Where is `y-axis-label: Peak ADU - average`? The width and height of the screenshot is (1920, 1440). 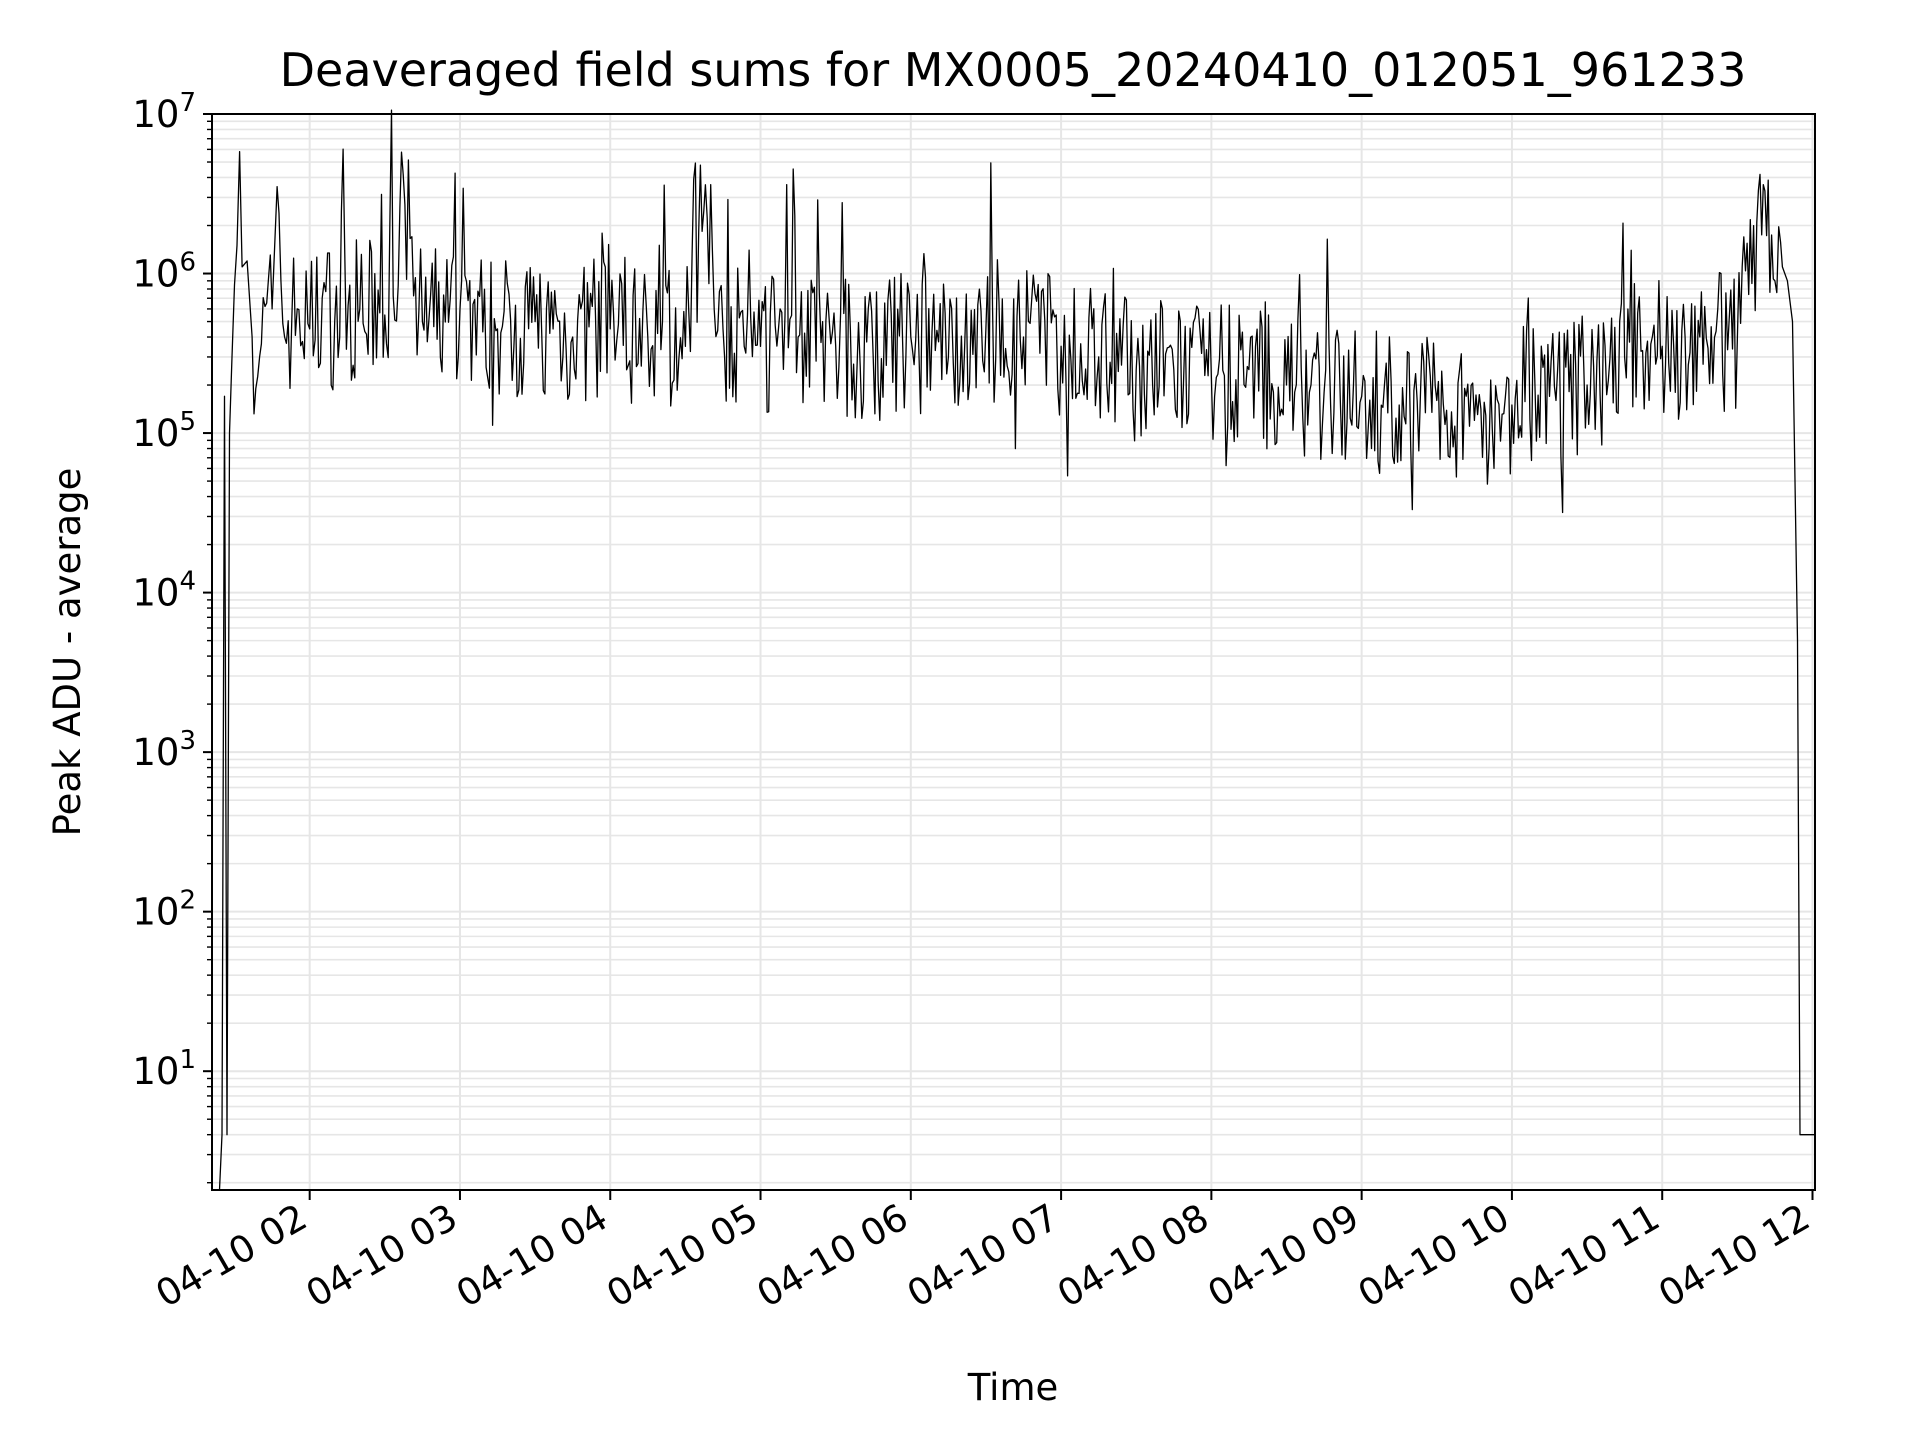
y-axis-label: Peak ADU - average is located at coordinates (67, 652).